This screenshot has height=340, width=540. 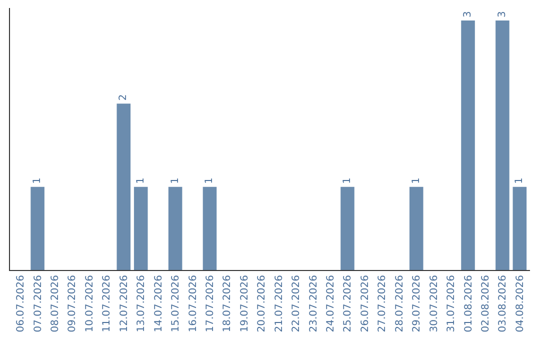 What do you see at coordinates (503, 303) in the screenshot?
I see `x-tick-label: 03.08.2026` at bounding box center [503, 303].